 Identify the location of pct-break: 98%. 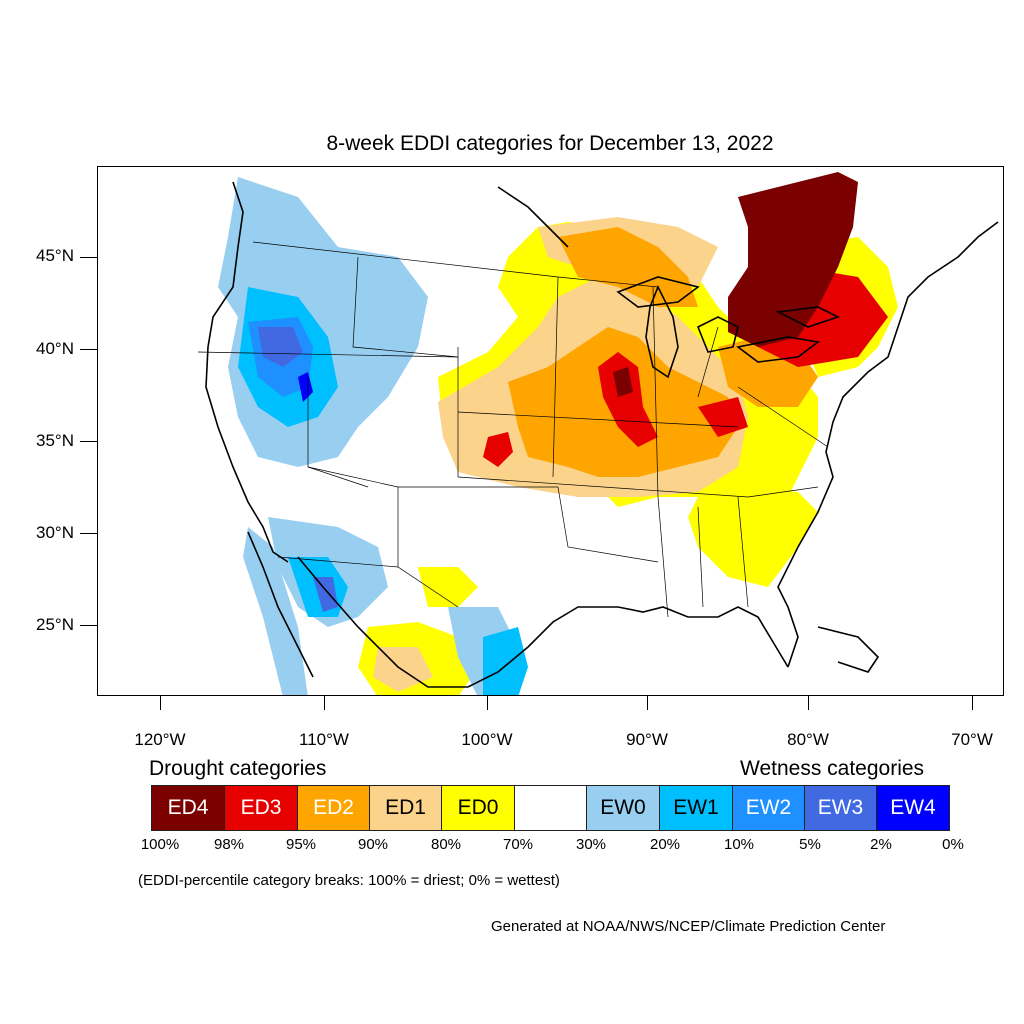
(229, 844).